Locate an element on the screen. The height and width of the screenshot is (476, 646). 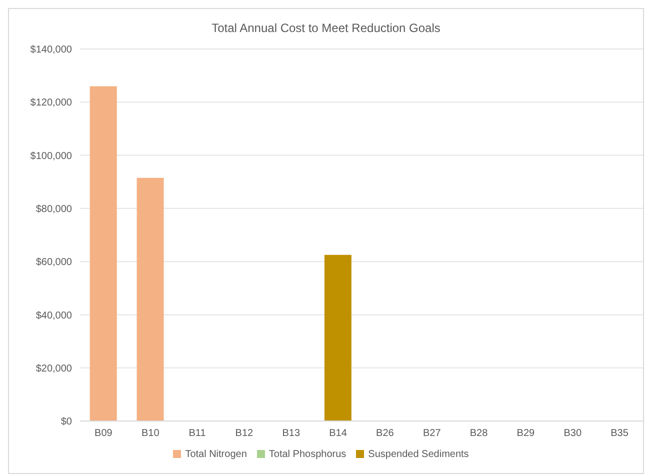
x-tick-label: B10 is located at coordinates (150, 434).